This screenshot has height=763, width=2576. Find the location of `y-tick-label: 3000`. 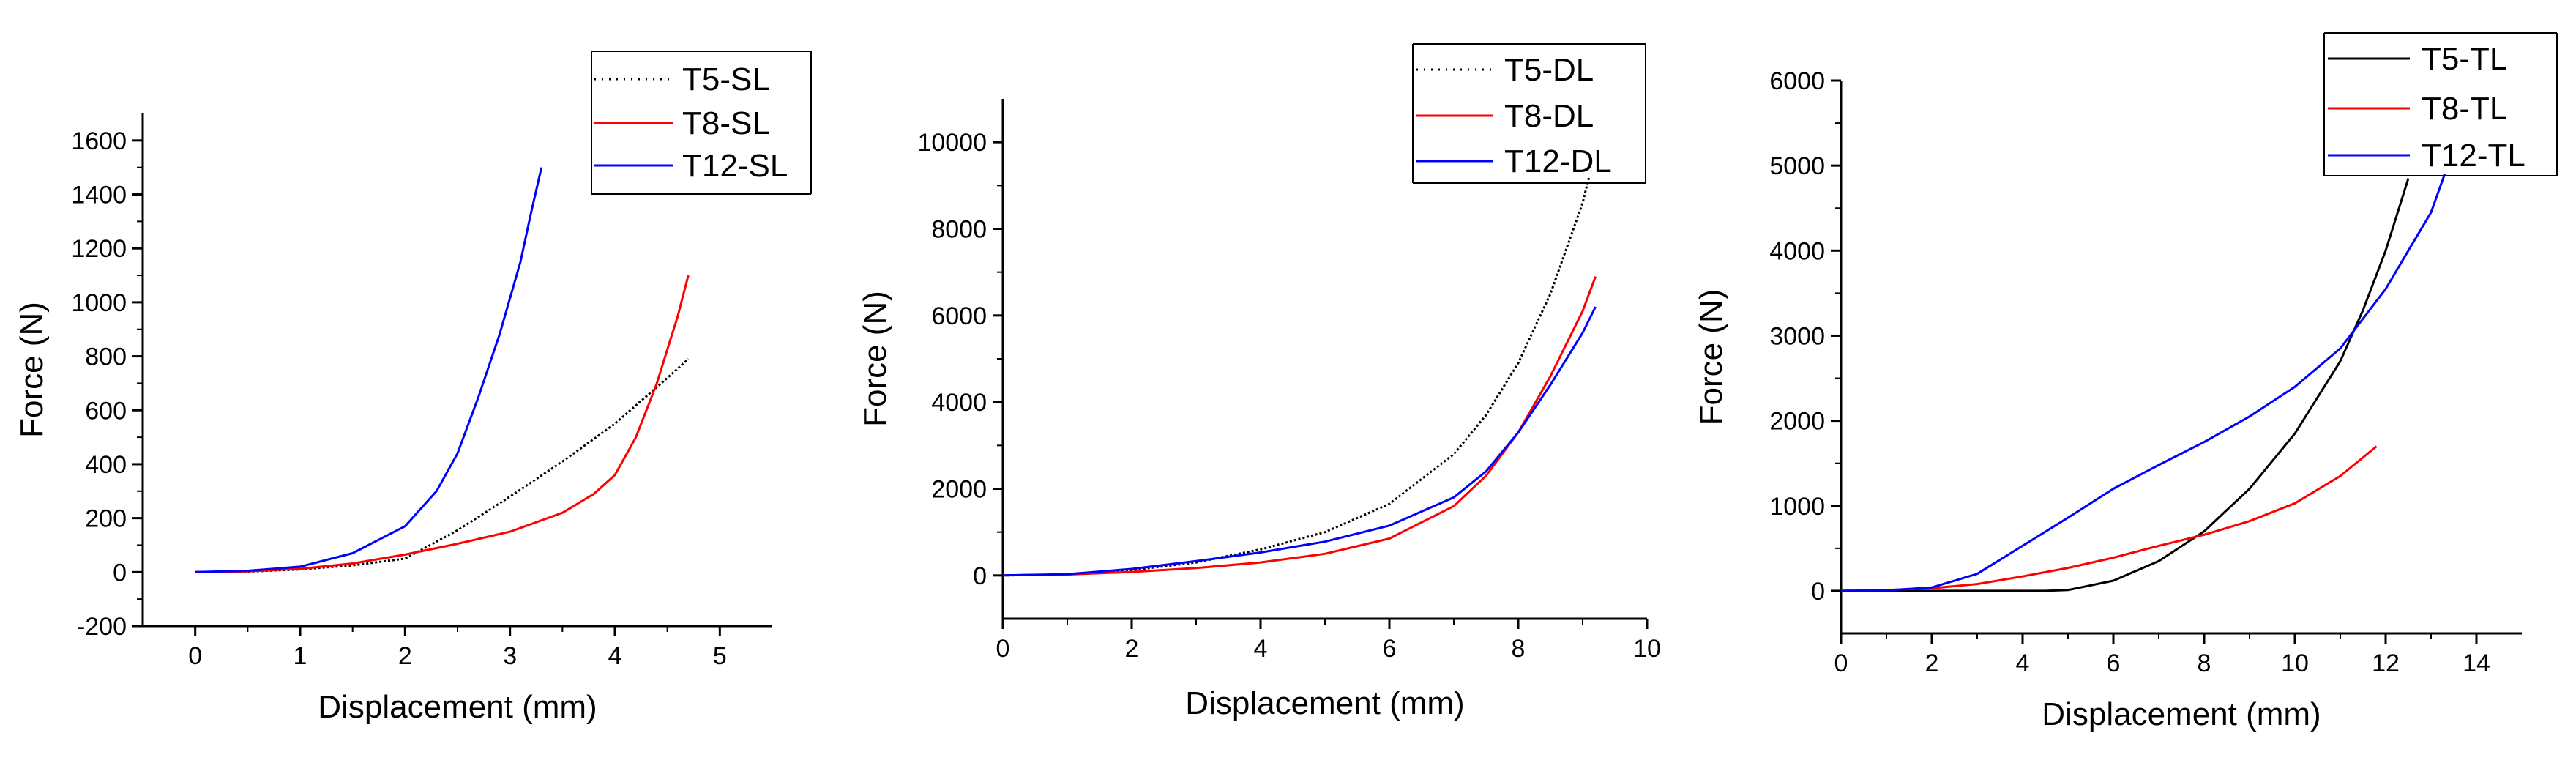

y-tick-label: 3000 is located at coordinates (1797, 336).